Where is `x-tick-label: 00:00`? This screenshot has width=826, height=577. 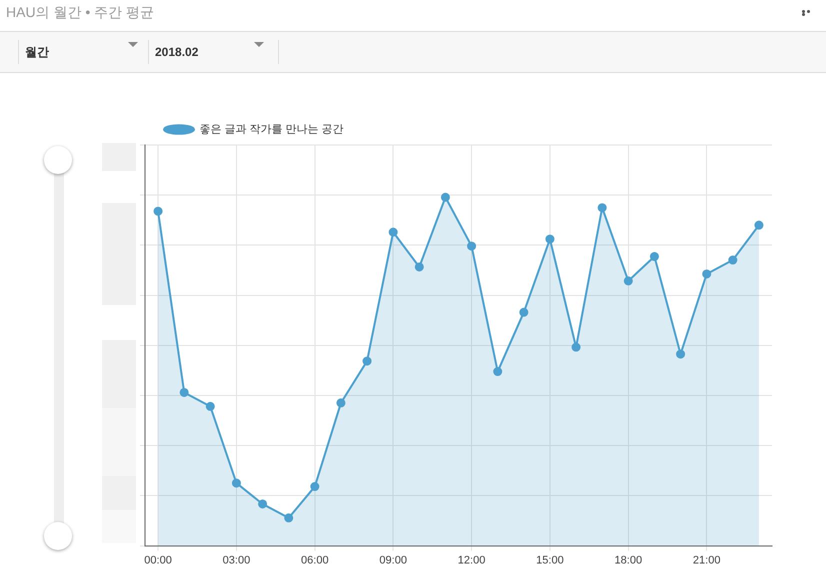
x-tick-label: 00:00 is located at coordinates (158, 560).